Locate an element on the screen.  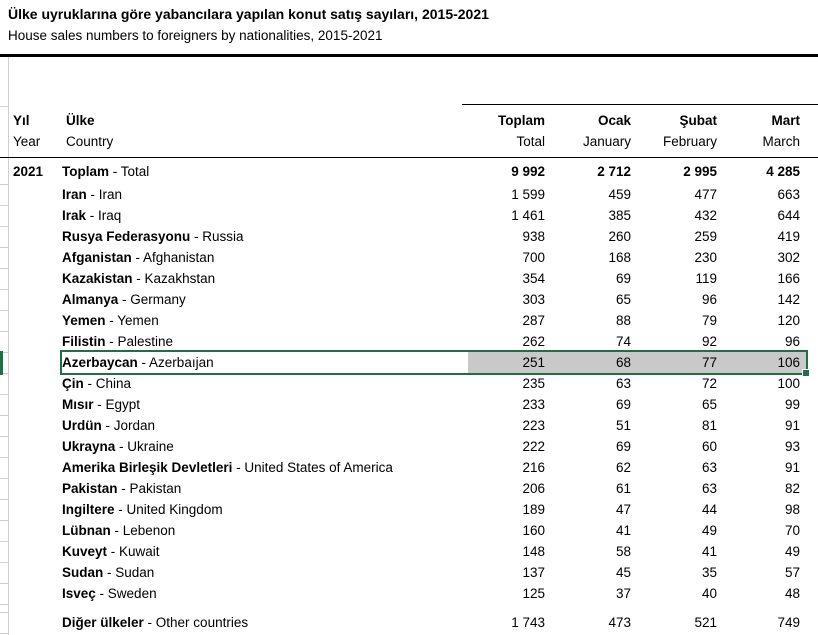
cell-february: 44 is located at coordinates (709, 509).